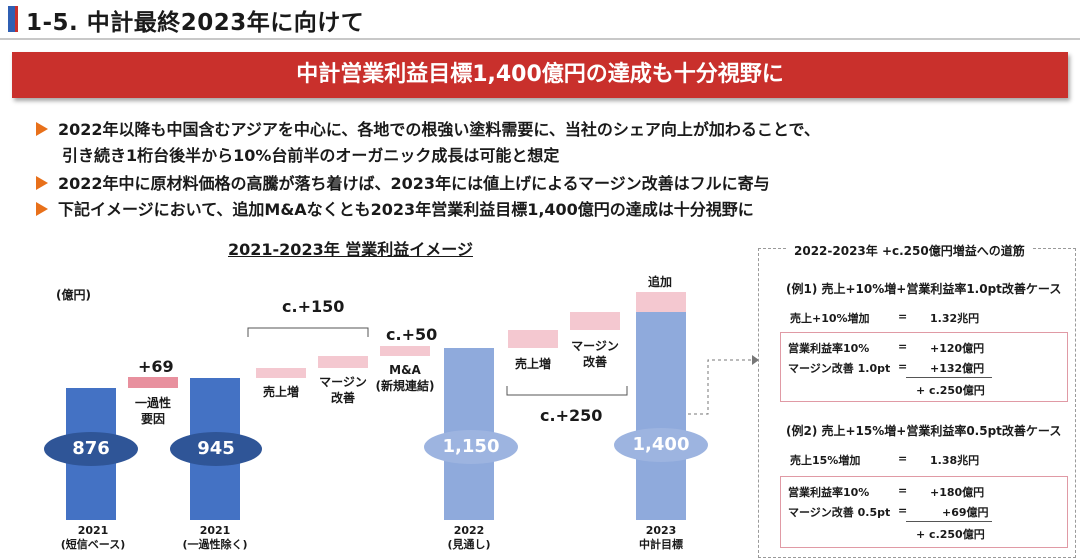 The image size is (1080, 560). Describe the element at coordinates (661, 416) in the screenshot. I see `bar-2023-target` at that location.